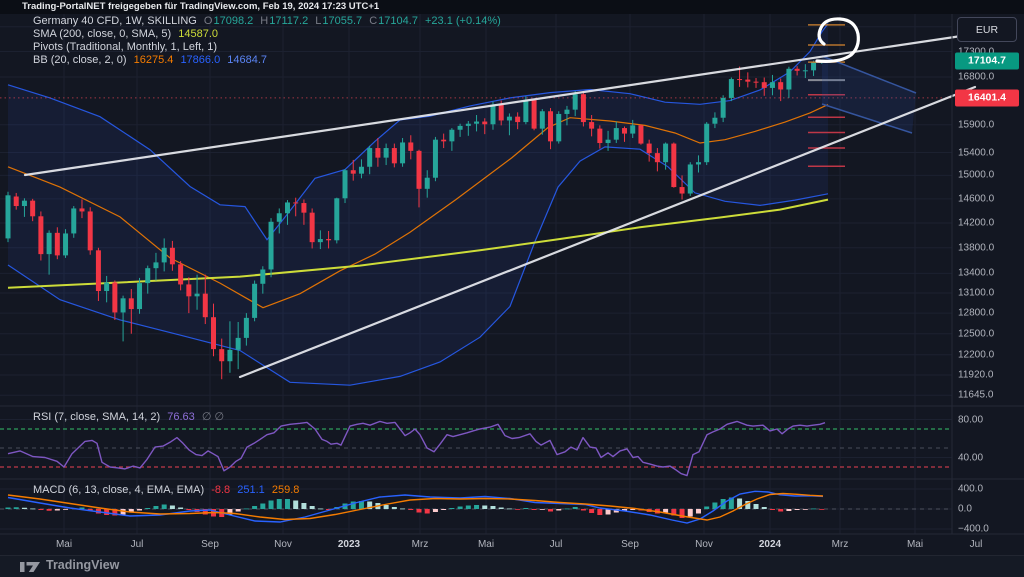 This screenshot has width=1024, height=577. What do you see at coordinates (119, 490) in the screenshot?
I see `macd-label: MACD (6, 13, close, 4, EMA, EMA)` at bounding box center [119, 490].